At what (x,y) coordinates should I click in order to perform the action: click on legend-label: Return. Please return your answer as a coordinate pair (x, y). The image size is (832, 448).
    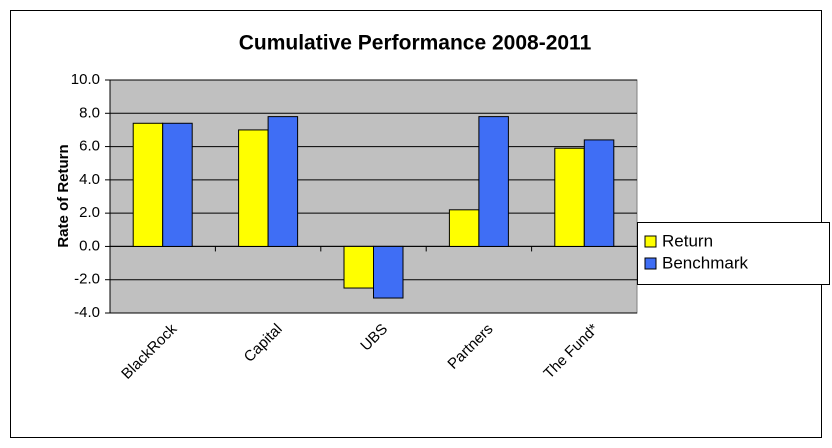
    Looking at the image, I should click on (687, 240).